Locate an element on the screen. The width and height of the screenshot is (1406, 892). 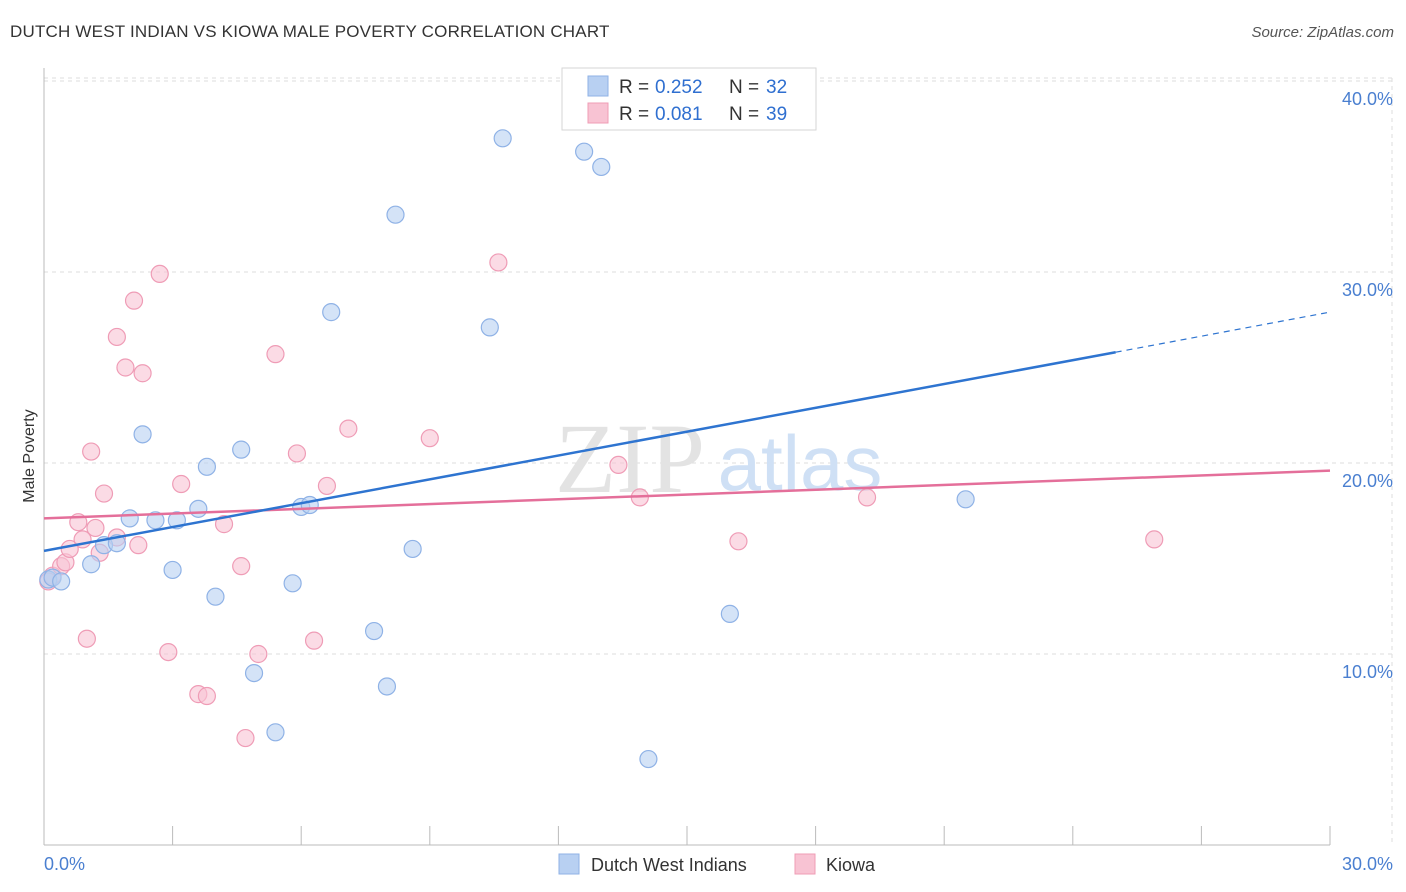
x-tick-label-min: 0.0% is located at coordinates (64, 864).